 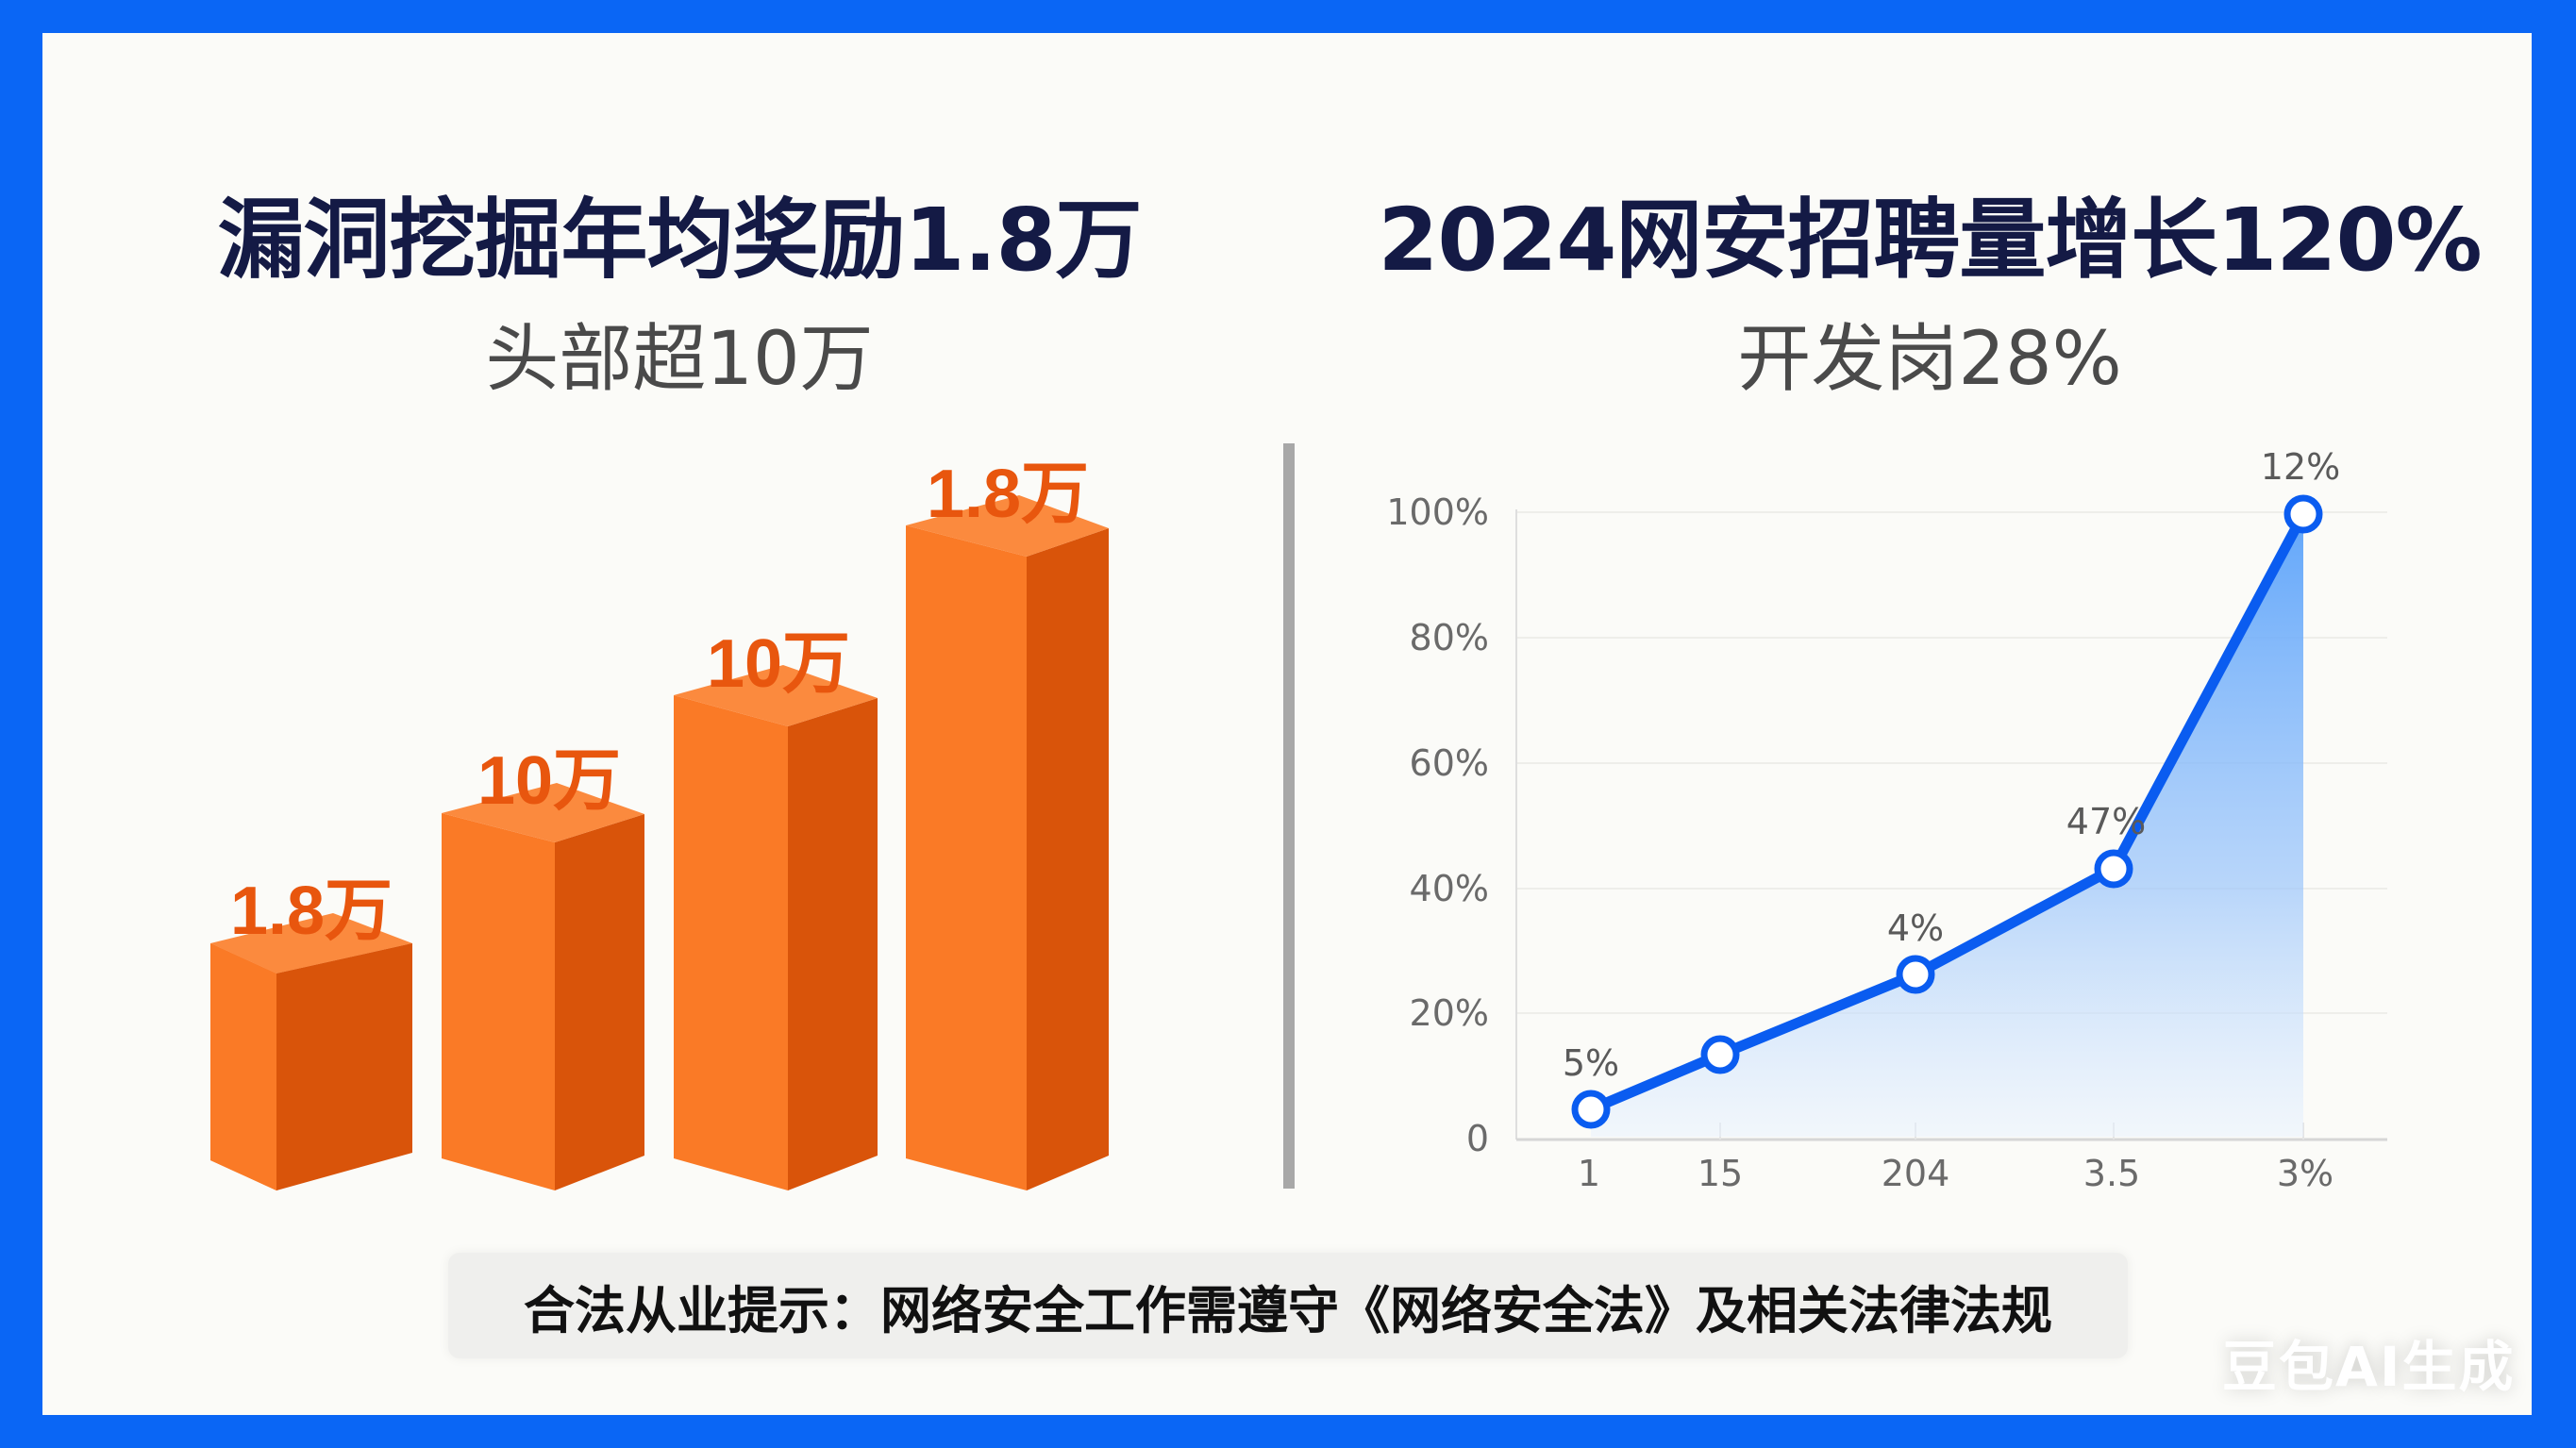 I want to click on bar-1-label: 1.8万, so click(x=311, y=912).